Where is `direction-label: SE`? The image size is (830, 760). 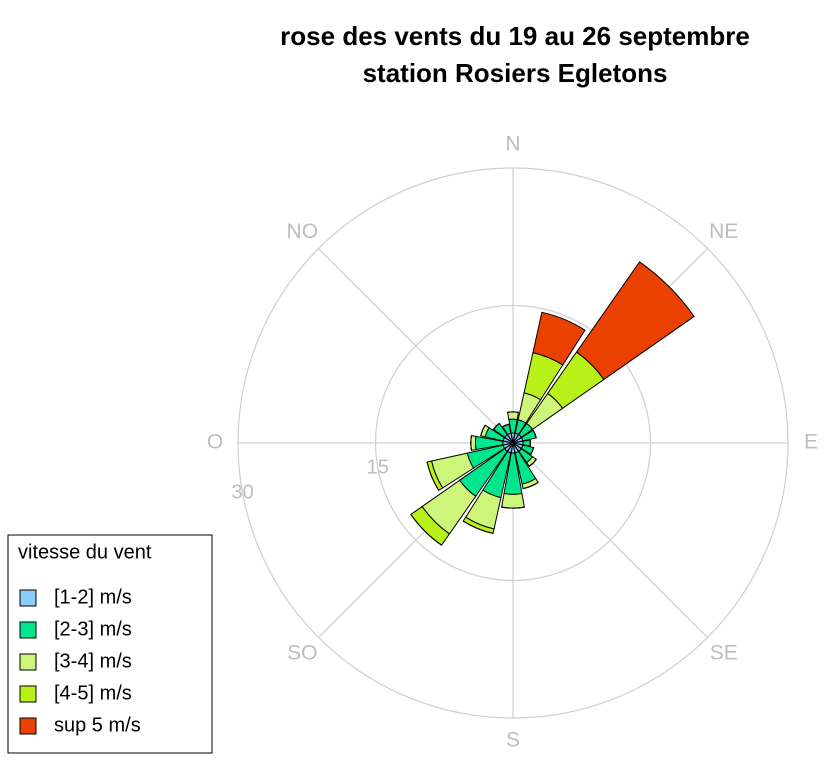 direction-label: SE is located at coordinates (724, 652).